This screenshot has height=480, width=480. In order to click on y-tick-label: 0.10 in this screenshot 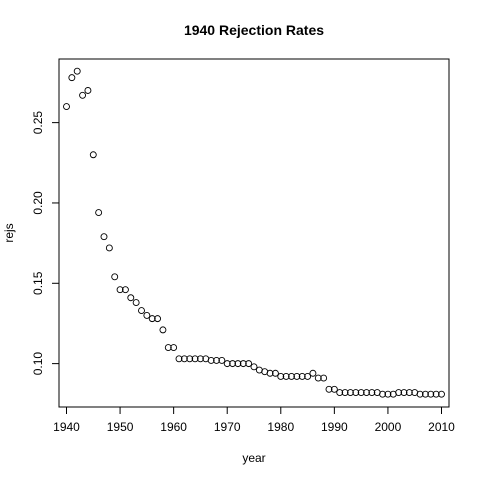, I will do `click(38, 364)`.